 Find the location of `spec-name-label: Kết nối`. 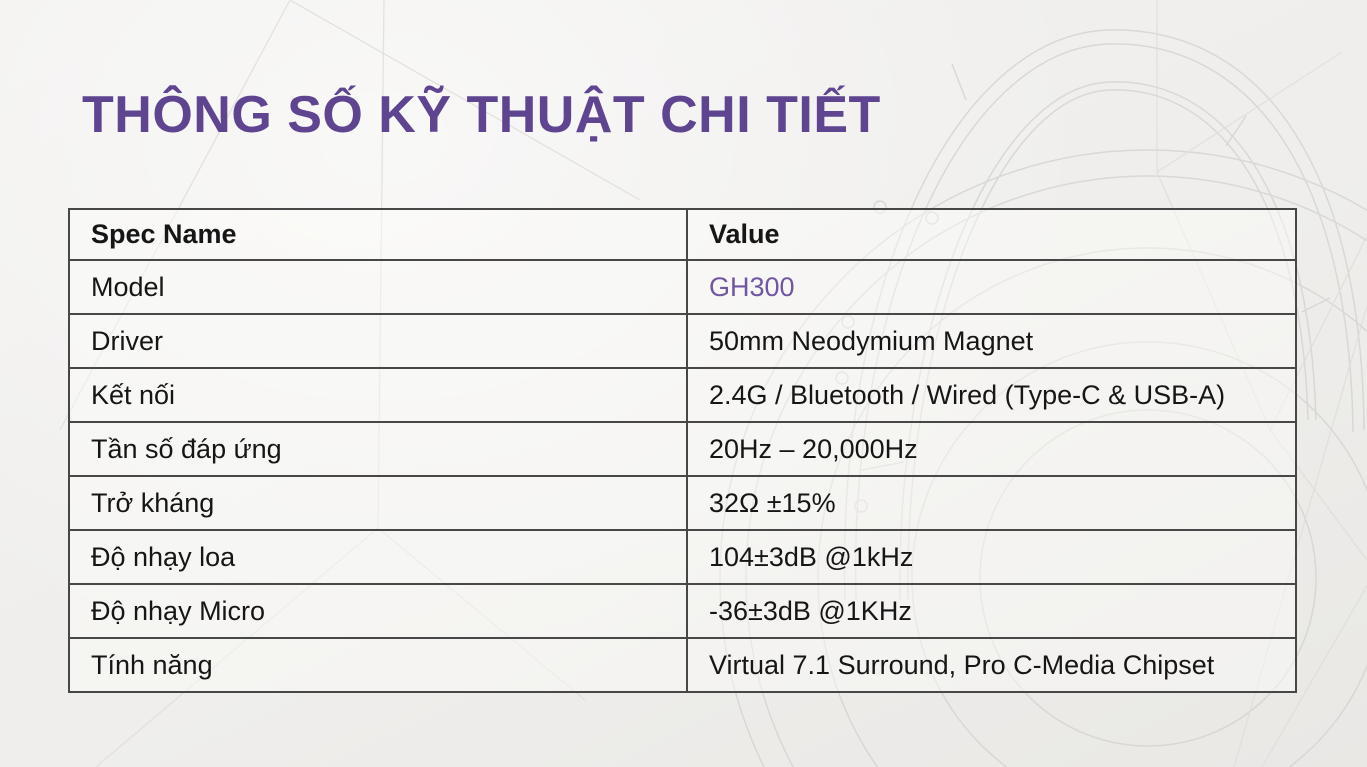

spec-name-label: Kết nối is located at coordinates (133, 394).